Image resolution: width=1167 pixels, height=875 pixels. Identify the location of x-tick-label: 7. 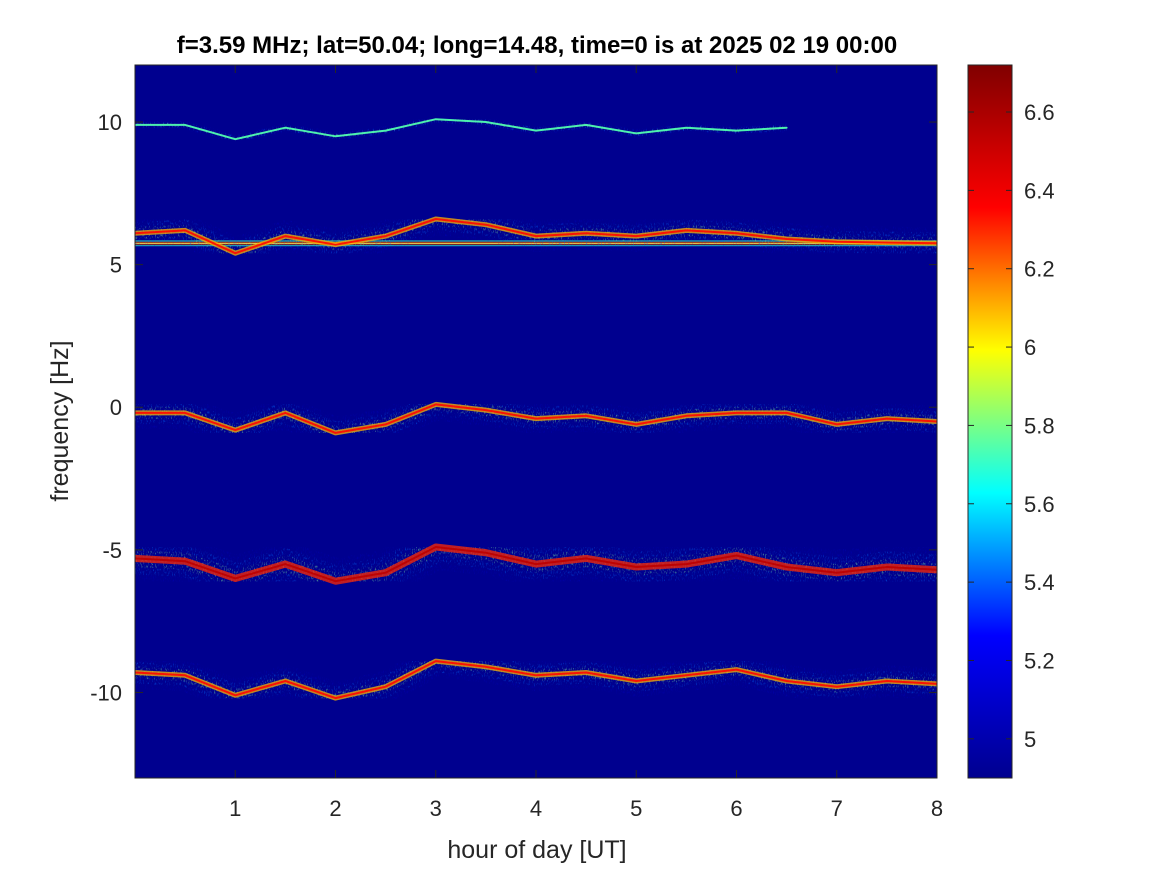
(837, 808).